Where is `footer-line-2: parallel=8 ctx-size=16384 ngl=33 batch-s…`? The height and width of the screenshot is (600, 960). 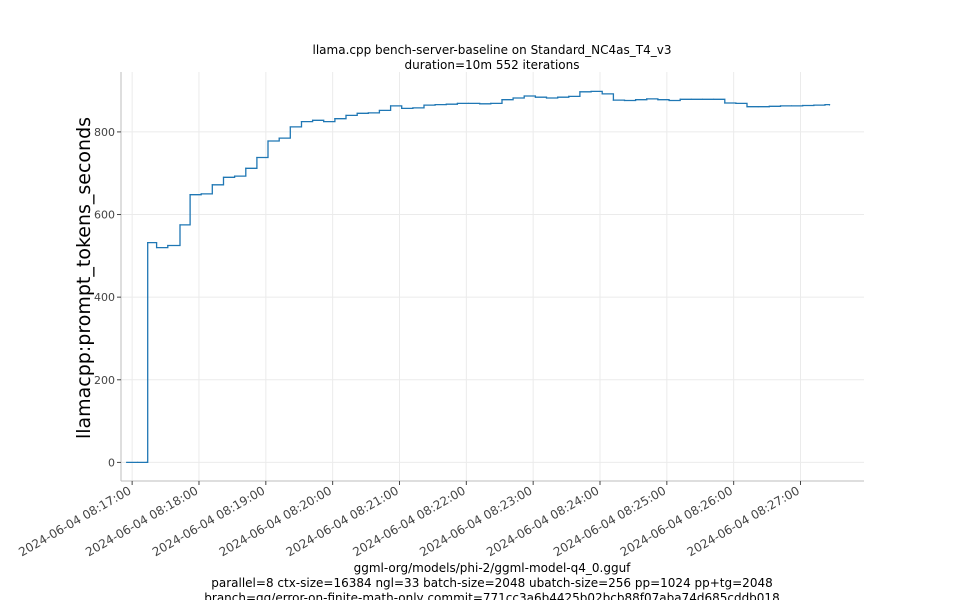
footer-line-2: parallel=8 ctx-size=16384 ngl=33 batch-s… is located at coordinates (491, 583).